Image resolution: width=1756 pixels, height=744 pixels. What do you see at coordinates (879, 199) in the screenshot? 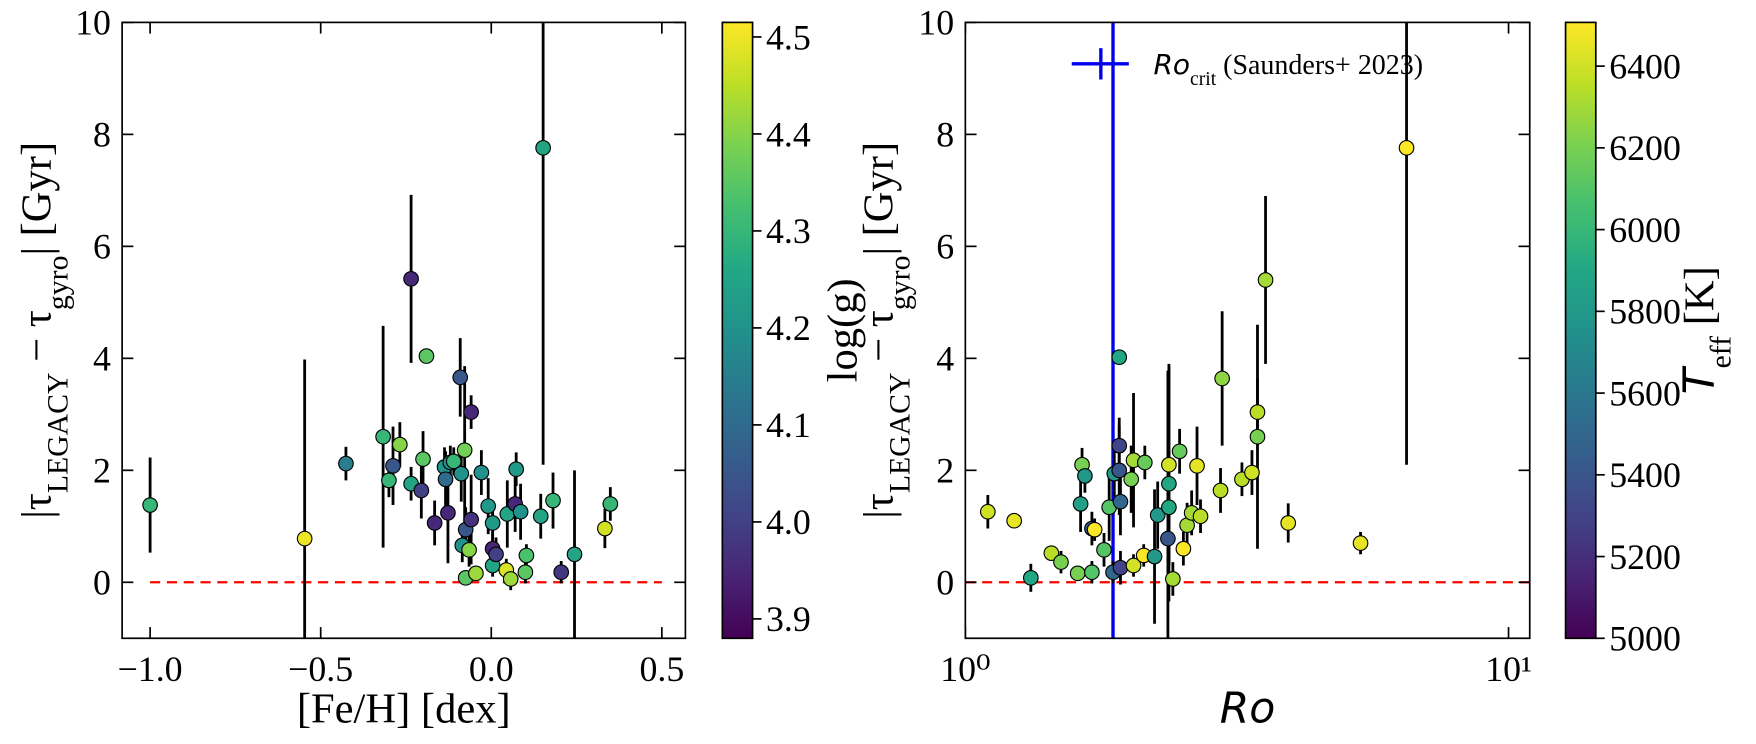
I see `label-part: | [Gyr]` at bounding box center [879, 199].